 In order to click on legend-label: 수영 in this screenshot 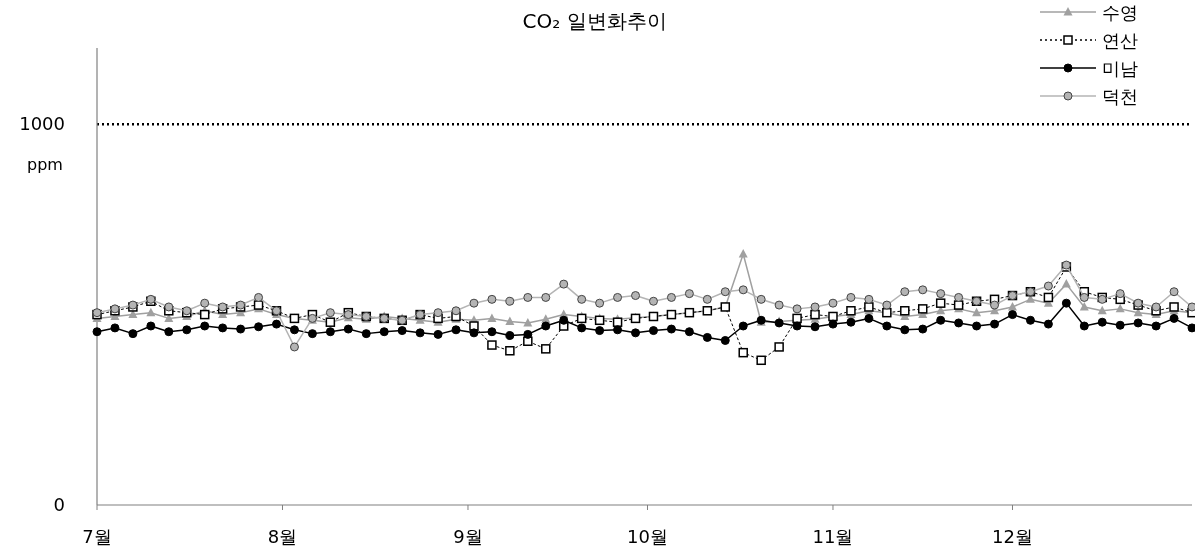, I will do `click(1120, 12)`.